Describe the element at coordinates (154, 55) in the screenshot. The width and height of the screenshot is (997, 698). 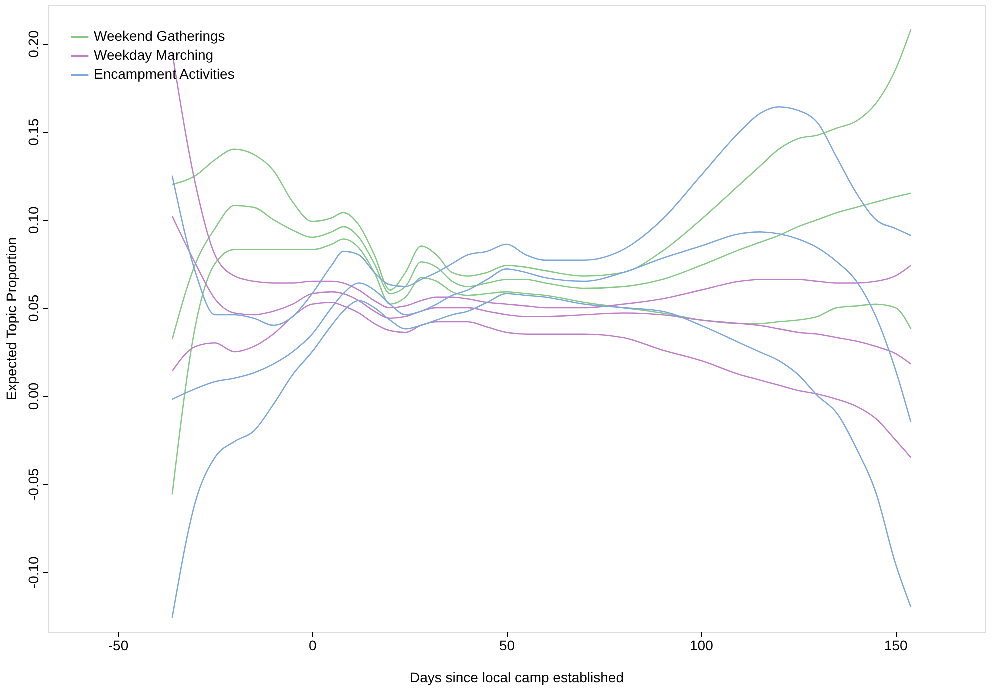
I see `legend-label: Weekday Marching` at that location.